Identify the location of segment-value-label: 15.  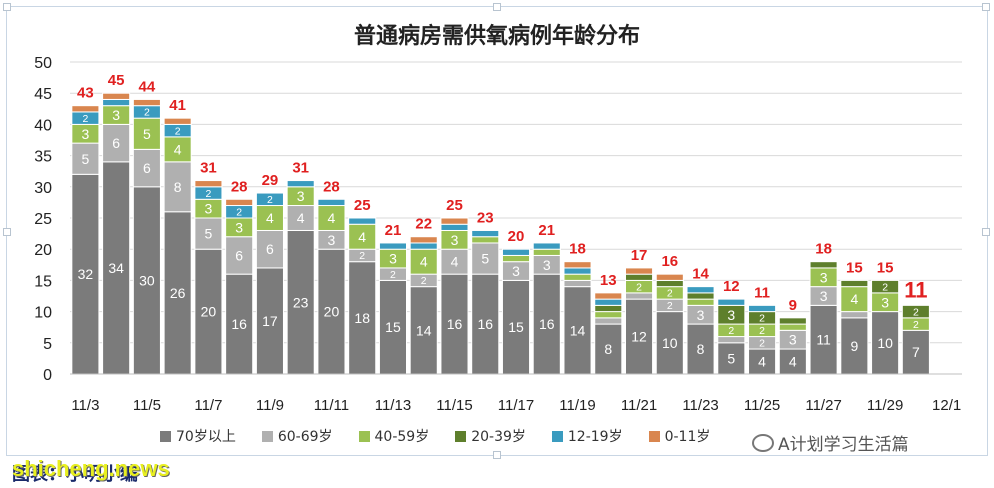
(393, 327).